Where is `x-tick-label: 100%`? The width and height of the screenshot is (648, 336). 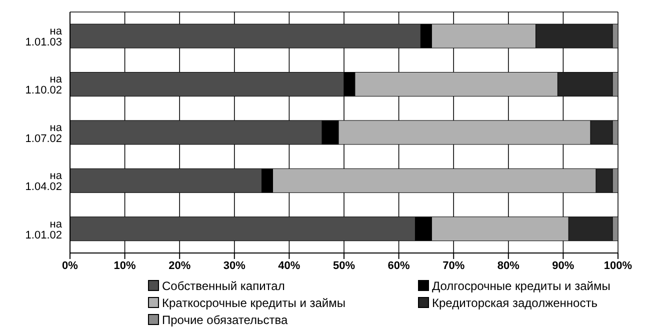 x-tick-label: 100% is located at coordinates (618, 266).